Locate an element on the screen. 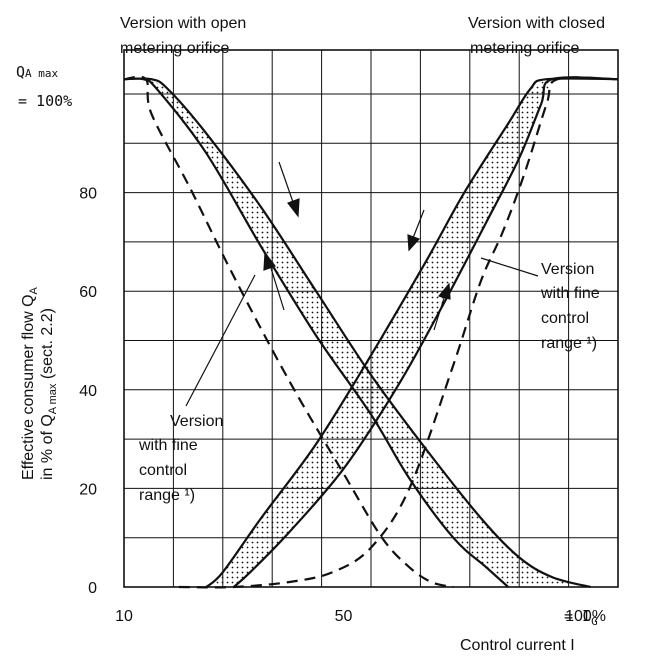 This screenshot has height=657, width=667. leader-left is located at coordinates (220, 340).